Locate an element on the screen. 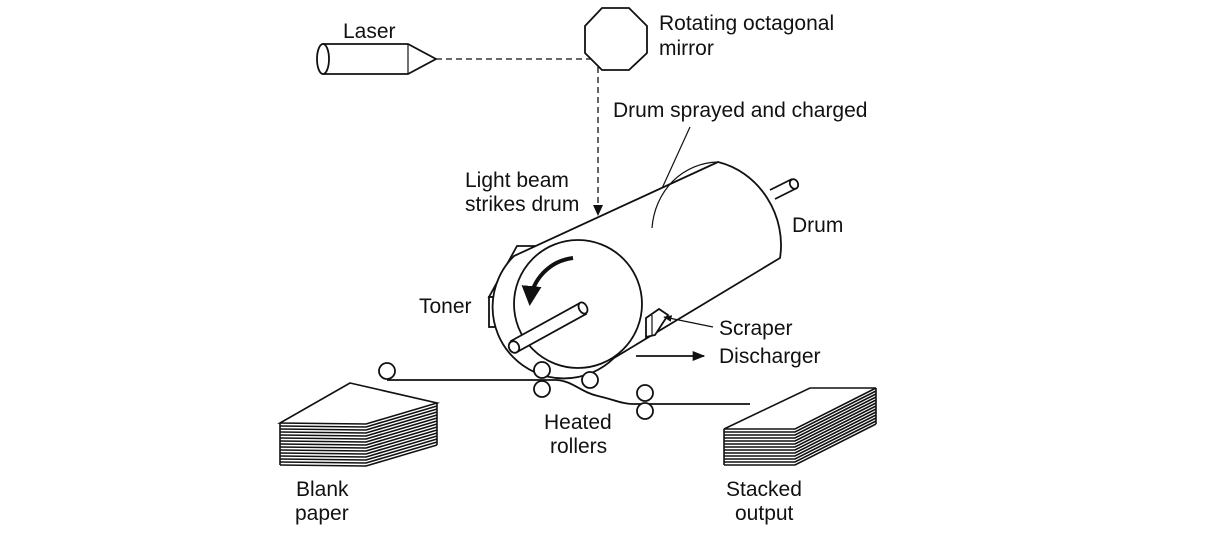 The image size is (1208, 538). drum-axle-front is located at coordinates (548, 327).